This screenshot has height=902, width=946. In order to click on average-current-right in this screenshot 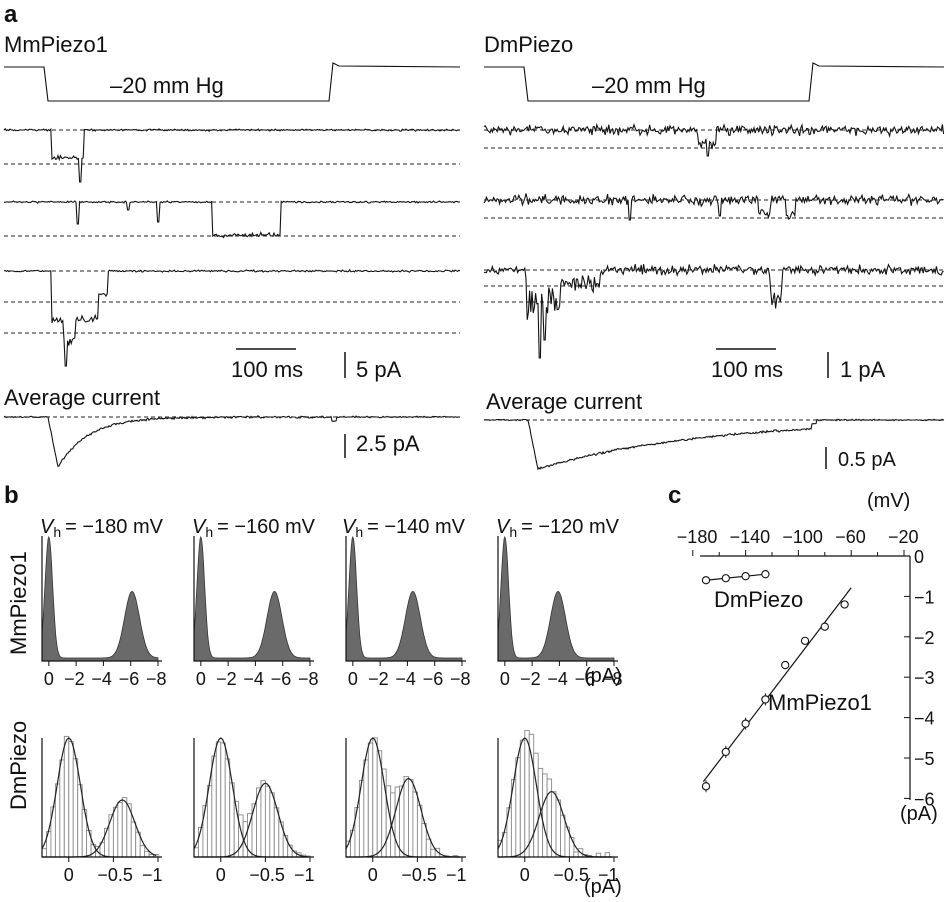, I will do `click(714, 444)`.